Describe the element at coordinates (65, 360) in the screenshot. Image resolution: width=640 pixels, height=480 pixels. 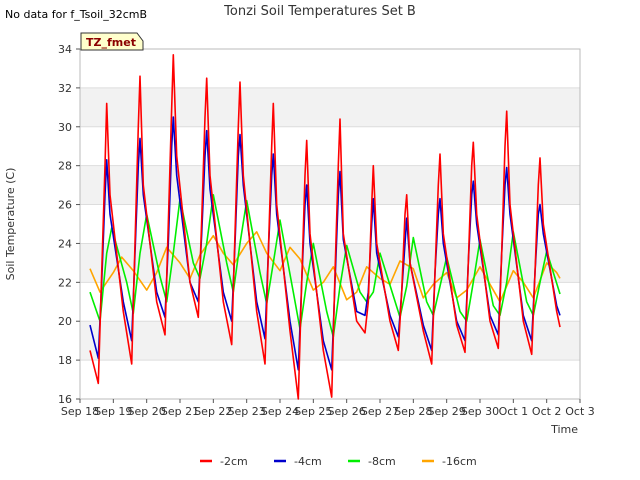
I see `y-tick-label: 18` at that location.